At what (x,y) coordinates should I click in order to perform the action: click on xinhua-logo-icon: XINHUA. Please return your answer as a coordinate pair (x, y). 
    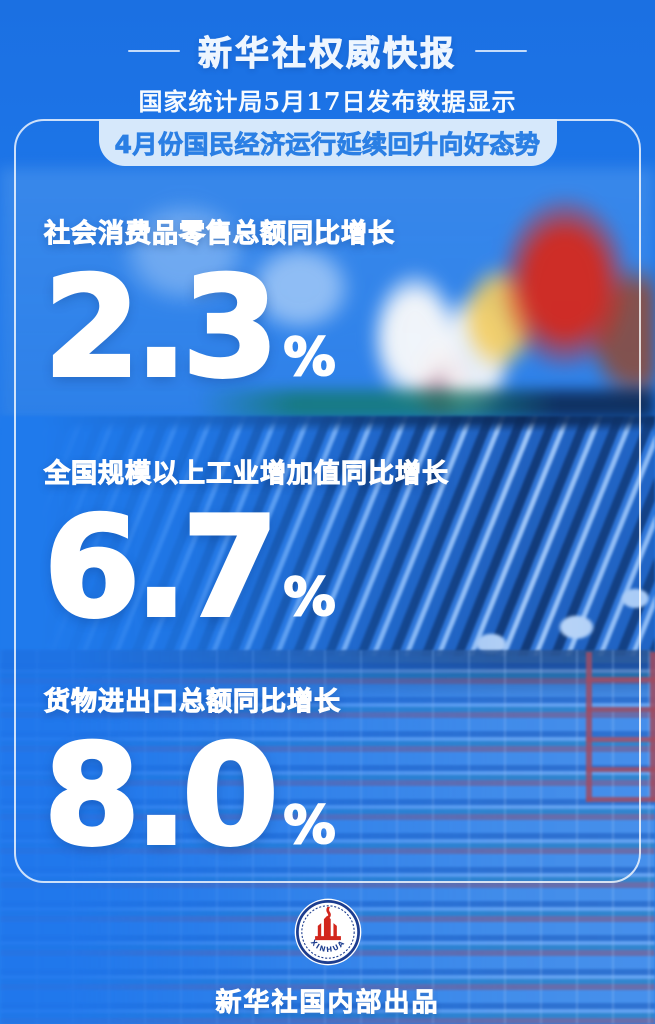
    Looking at the image, I should click on (327, 932).